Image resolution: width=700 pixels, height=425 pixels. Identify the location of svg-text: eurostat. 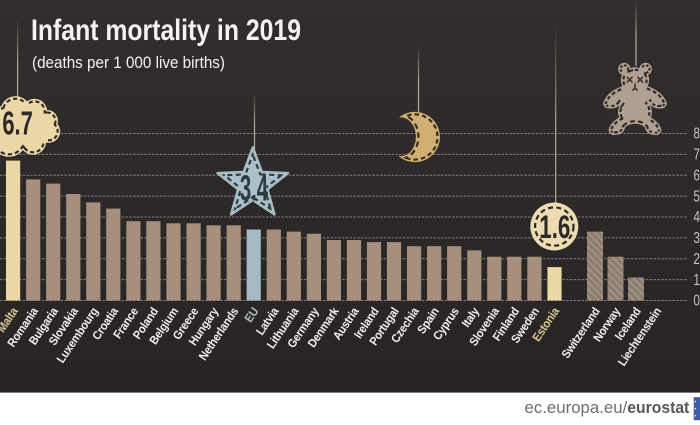
(658, 408).